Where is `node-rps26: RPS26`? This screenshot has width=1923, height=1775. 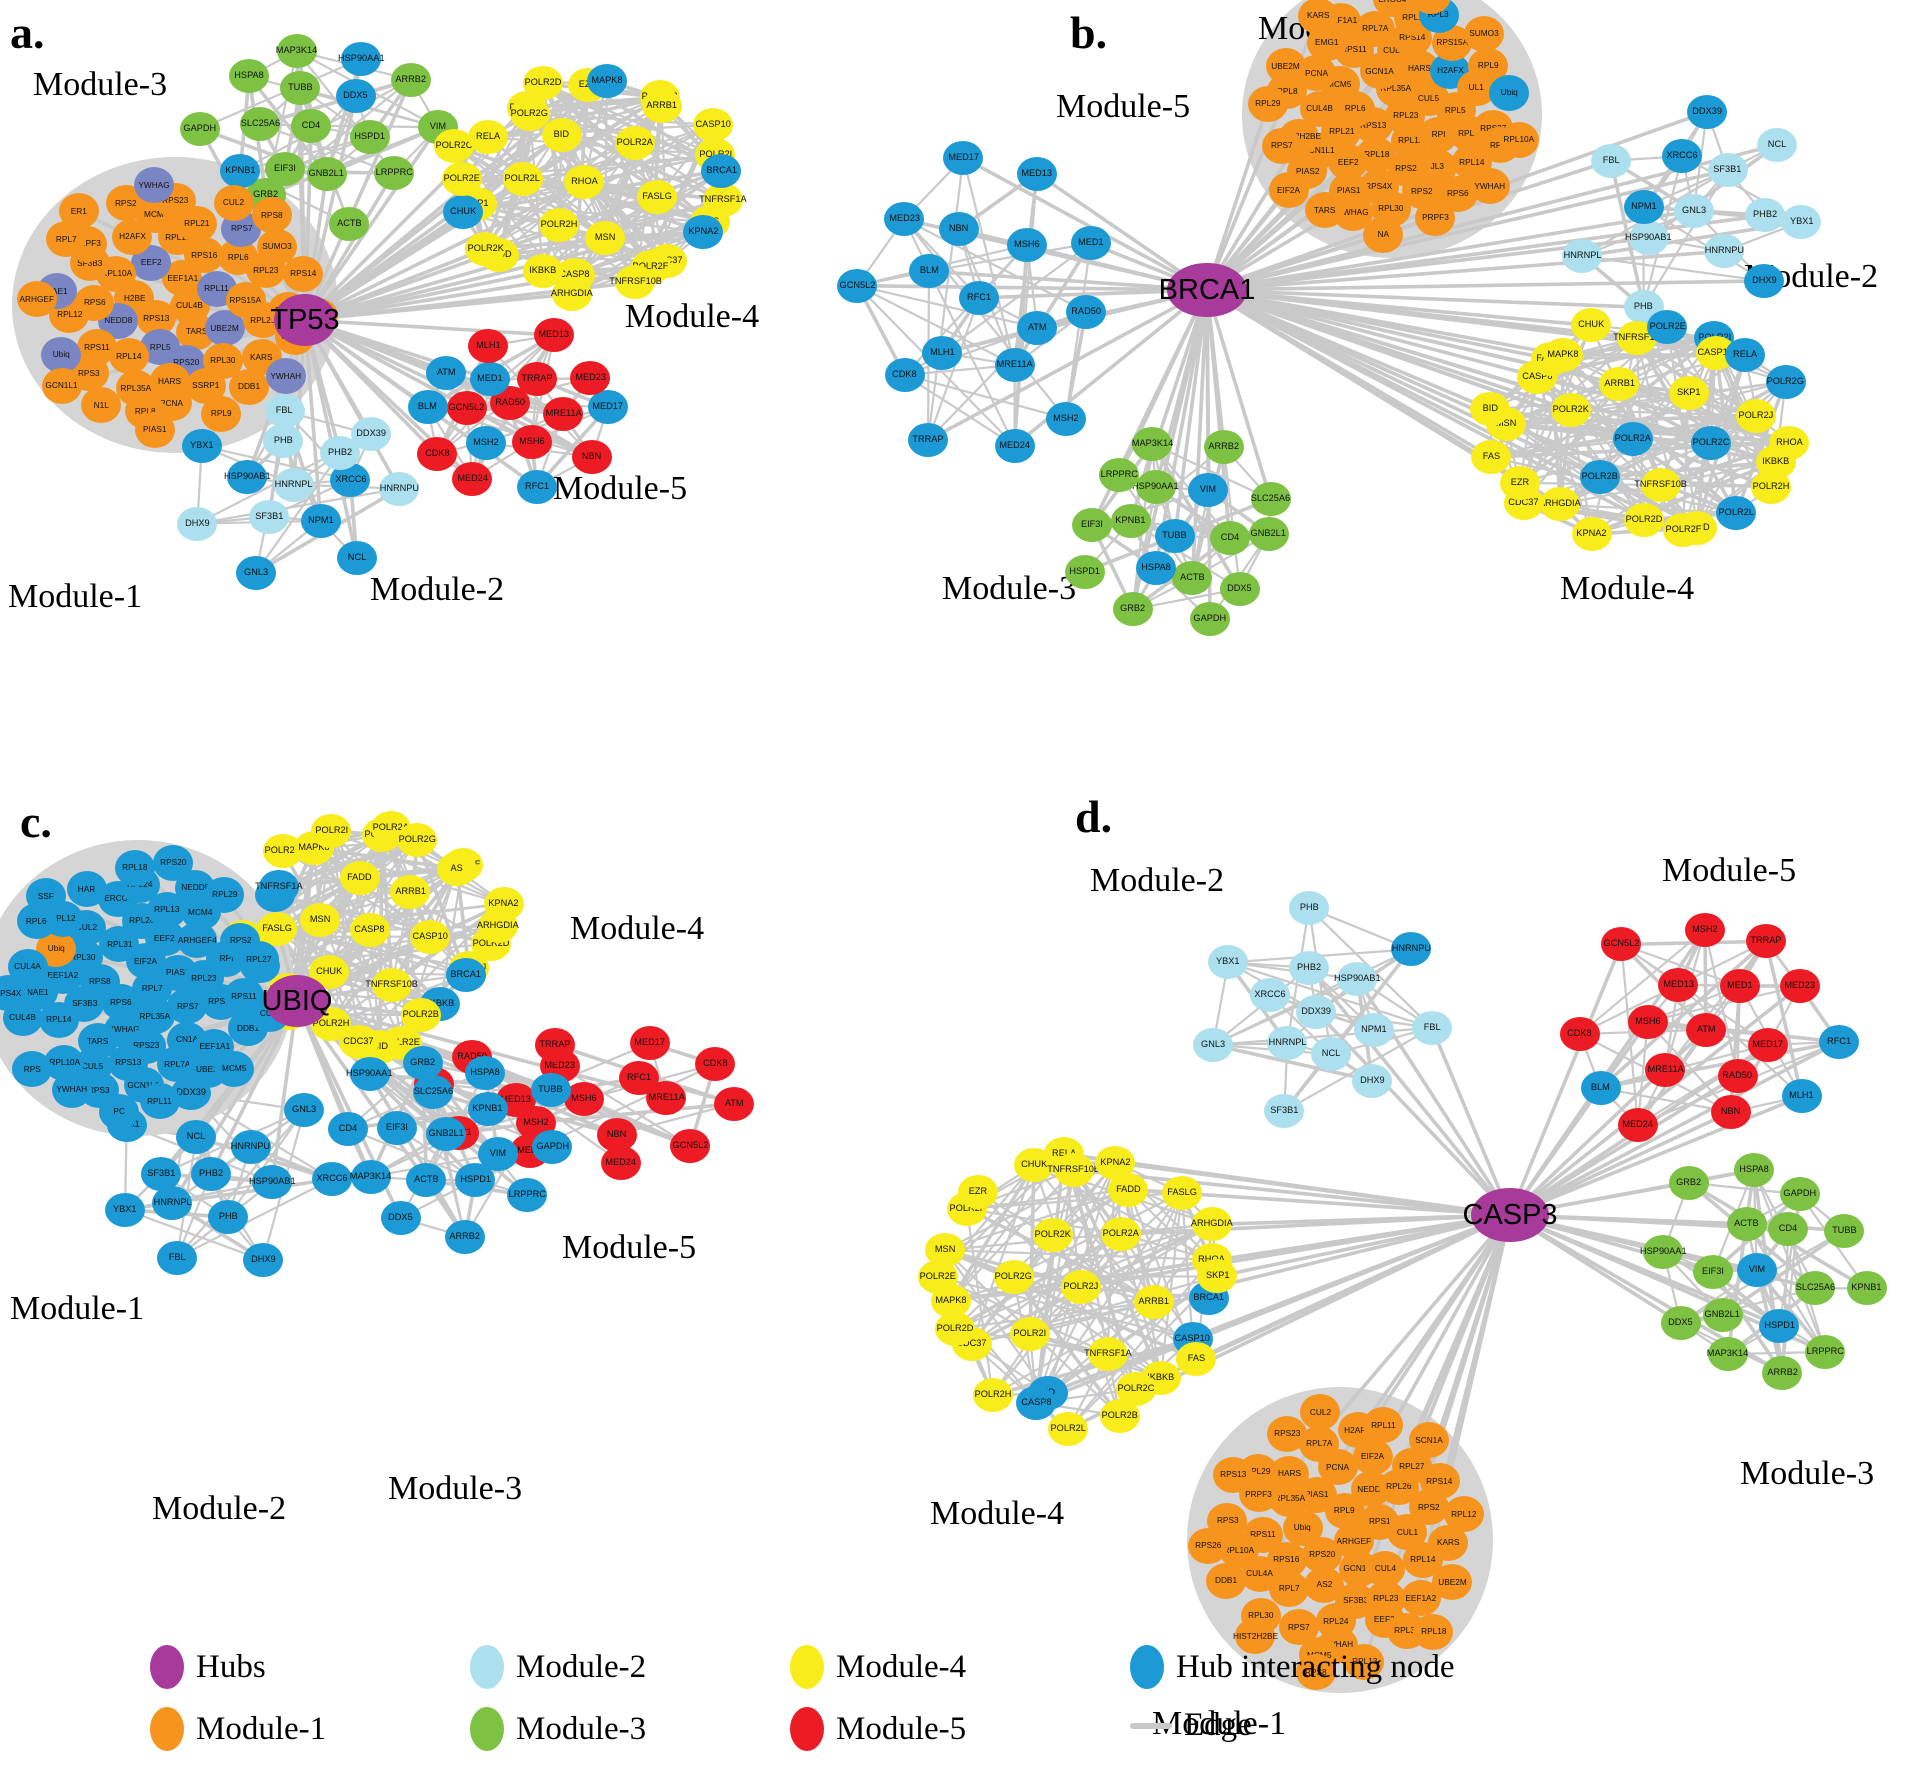
node-rps26: RPS26 is located at coordinates (1208, 1545).